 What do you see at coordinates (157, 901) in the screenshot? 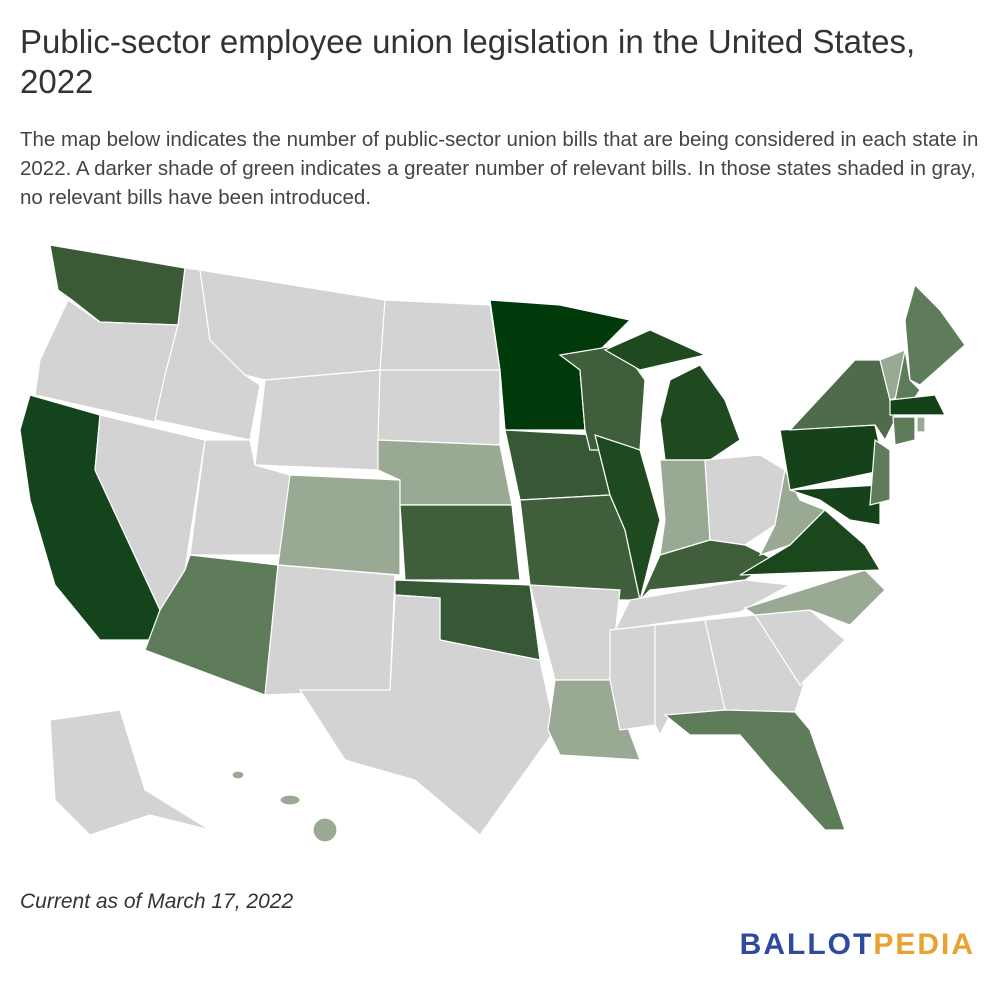
I see `footnote: Current as of March 17, 2022` at bounding box center [157, 901].